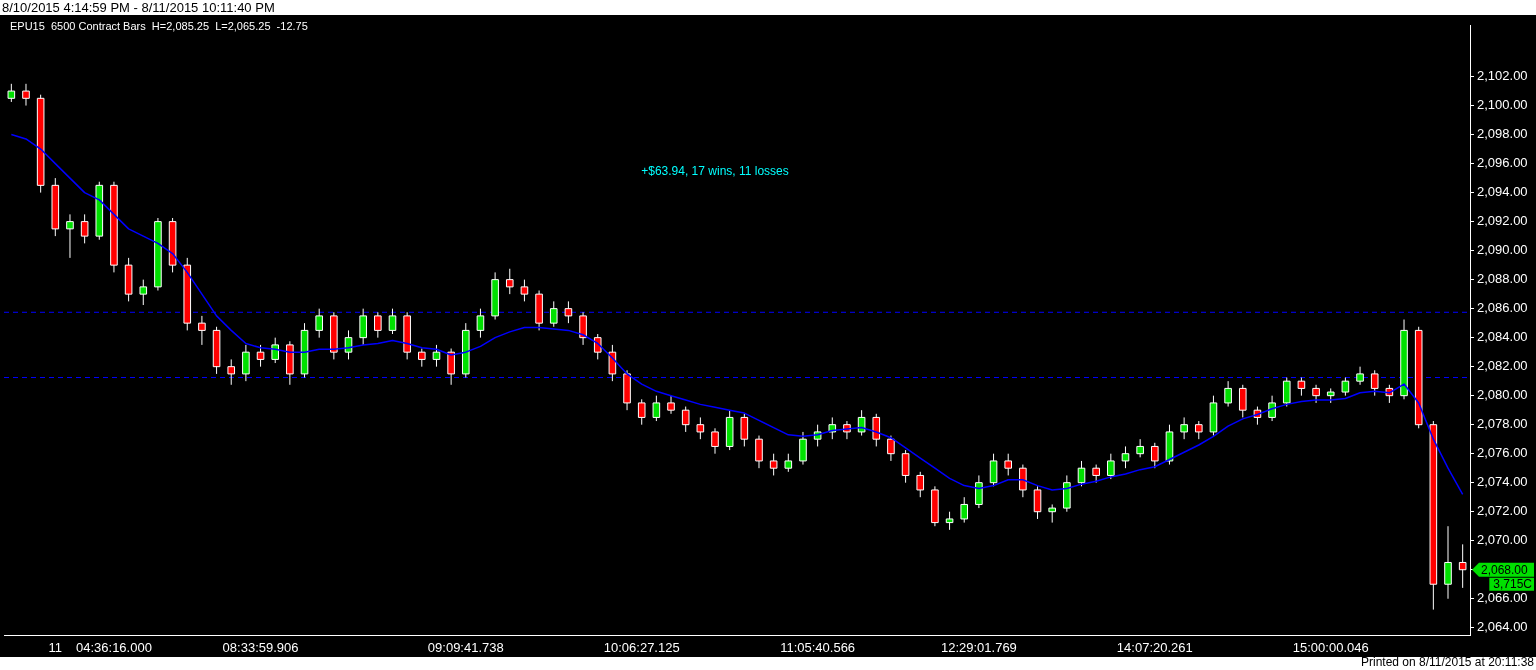 This screenshot has width=1536, height=670. What do you see at coordinates (1502, 424) in the screenshot?
I see `y-tick-label: 2,078.00` at bounding box center [1502, 424].